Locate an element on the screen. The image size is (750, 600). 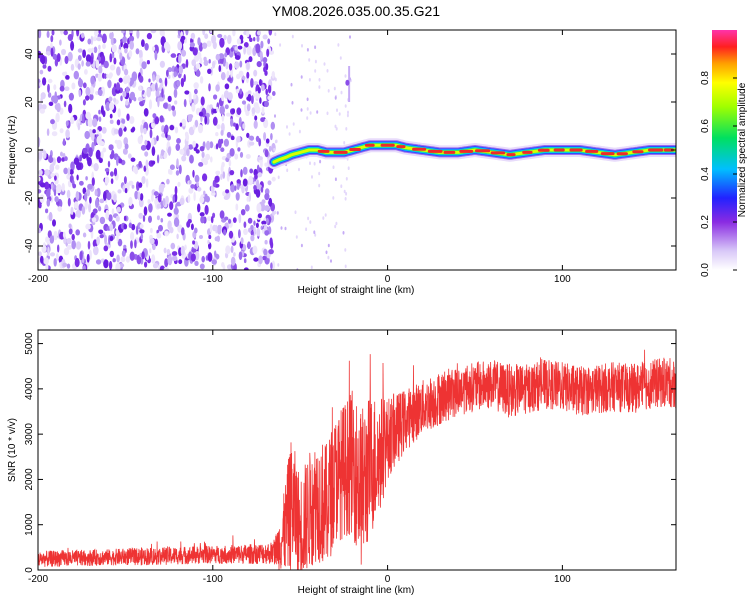
y-tick-label: 3000 is located at coordinates (29, 434).